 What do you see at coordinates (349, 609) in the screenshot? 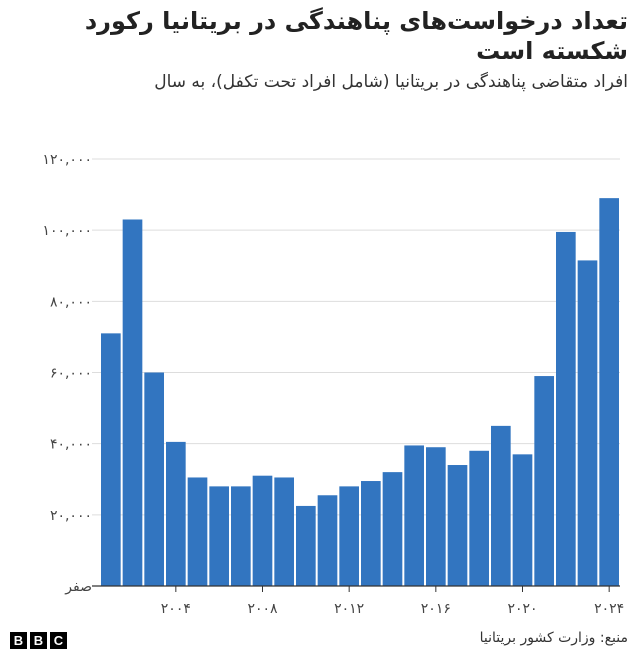
I see `x-tick-label: ۲۰۱۲` at bounding box center [349, 609].